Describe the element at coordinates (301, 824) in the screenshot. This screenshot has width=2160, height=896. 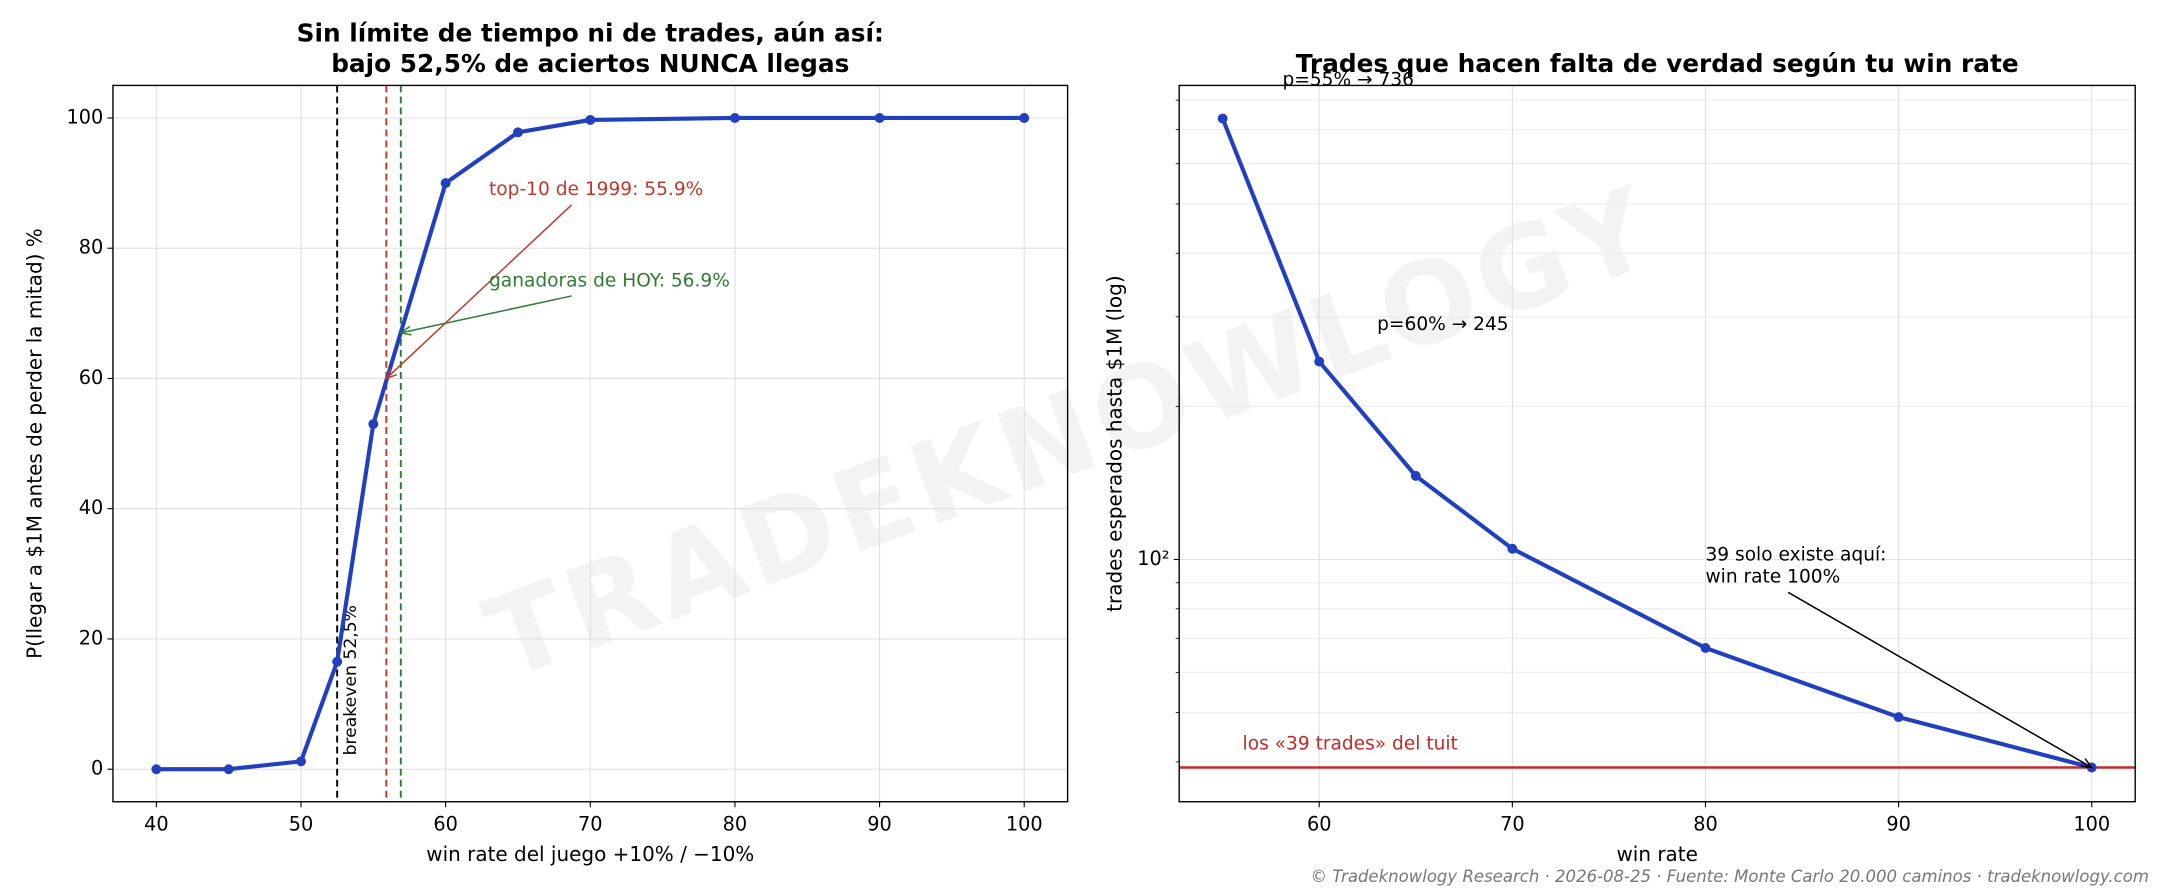
I see `x-tick-label: 50` at that location.